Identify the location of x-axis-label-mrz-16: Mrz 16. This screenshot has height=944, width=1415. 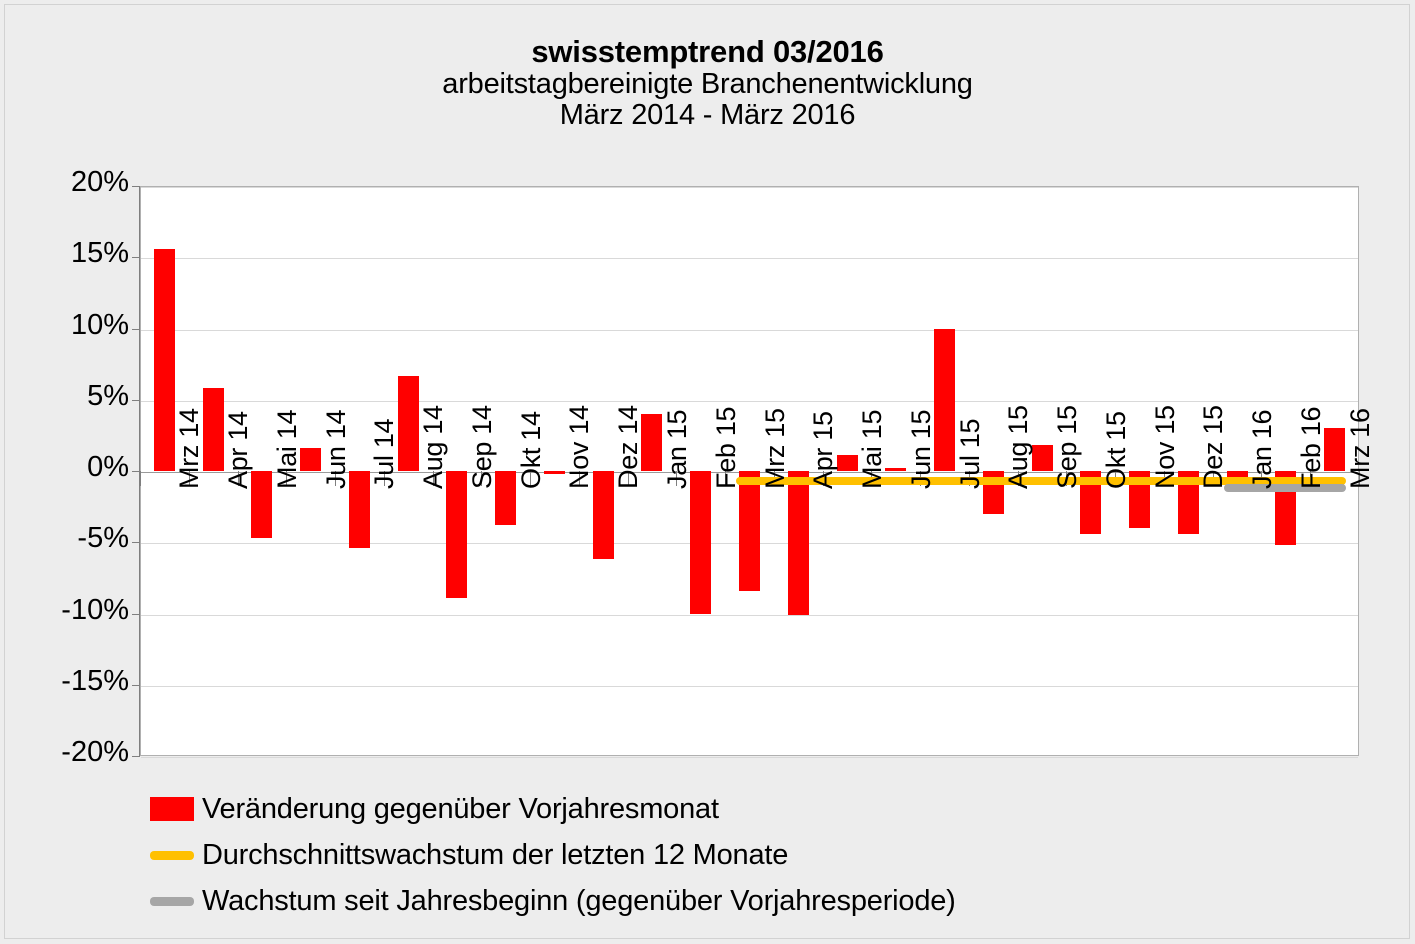
(1359, 448).